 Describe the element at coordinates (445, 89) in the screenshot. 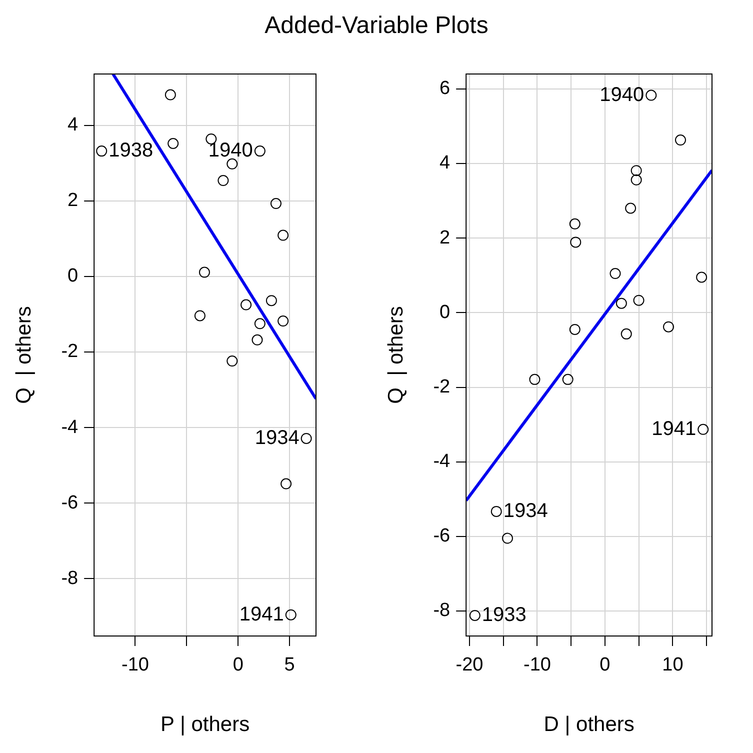

I see `y-tick-label: 6` at that location.